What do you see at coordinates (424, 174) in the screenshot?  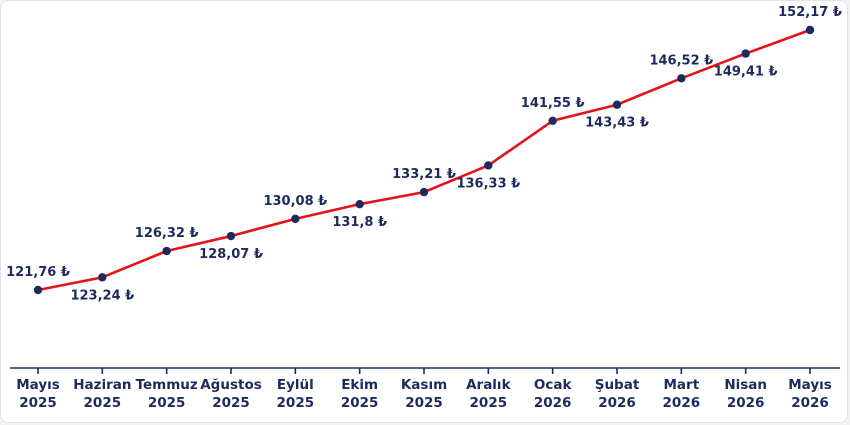 I see `data-label: 133,21 ₺` at bounding box center [424, 174].